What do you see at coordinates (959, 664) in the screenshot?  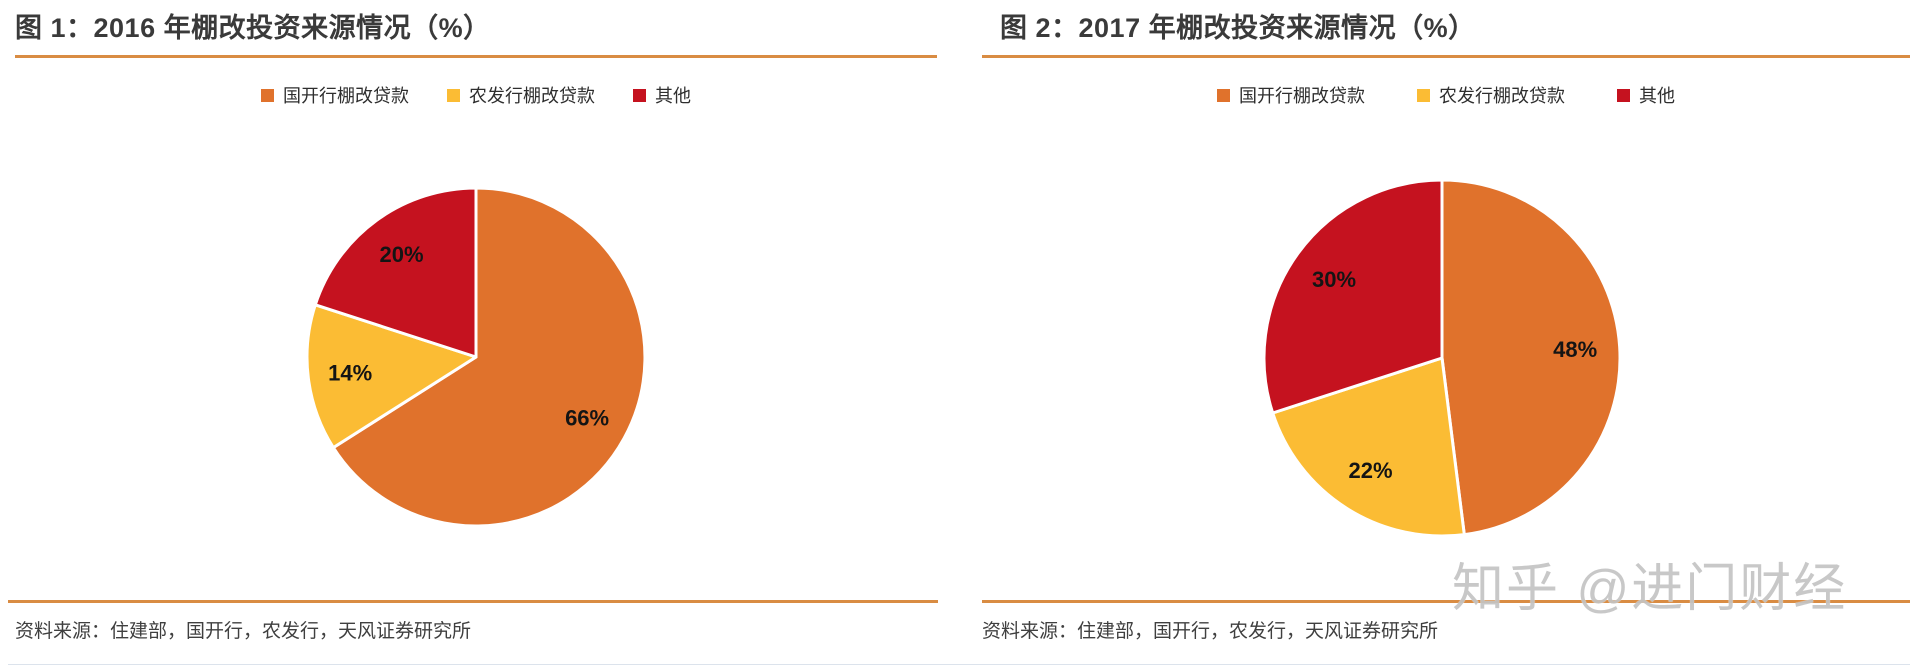 I see `page-bottom-hairline` at bounding box center [959, 664].